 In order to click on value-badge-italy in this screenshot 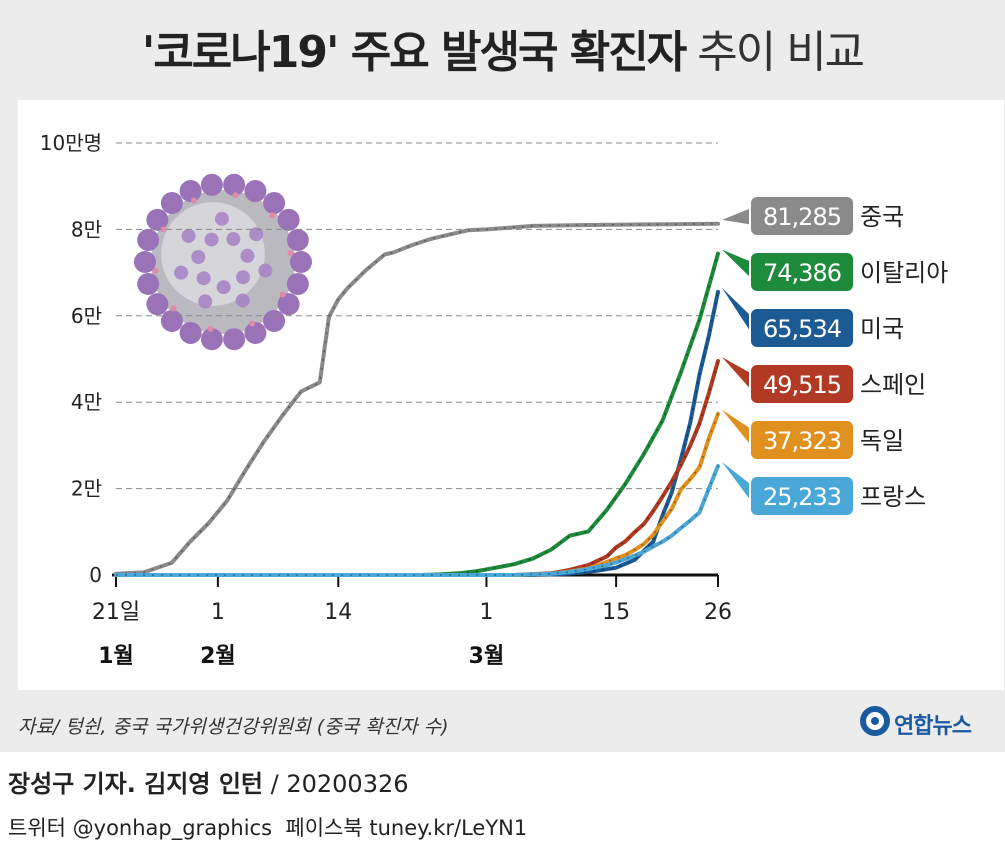, I will do `click(802, 272)`.